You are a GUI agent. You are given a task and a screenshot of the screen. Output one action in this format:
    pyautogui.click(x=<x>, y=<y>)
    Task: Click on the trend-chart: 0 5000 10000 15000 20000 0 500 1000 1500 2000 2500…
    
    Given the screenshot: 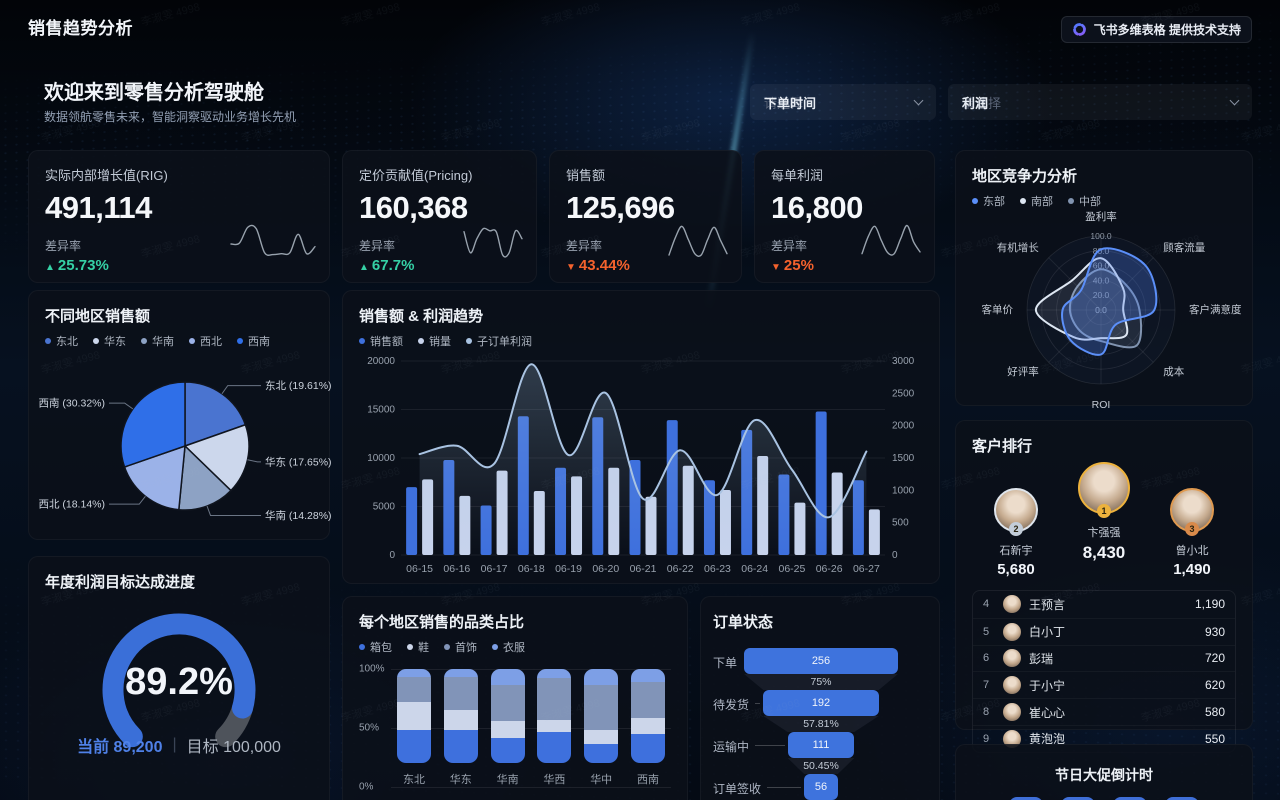 What is the action you would take?
    pyautogui.click(x=642, y=467)
    